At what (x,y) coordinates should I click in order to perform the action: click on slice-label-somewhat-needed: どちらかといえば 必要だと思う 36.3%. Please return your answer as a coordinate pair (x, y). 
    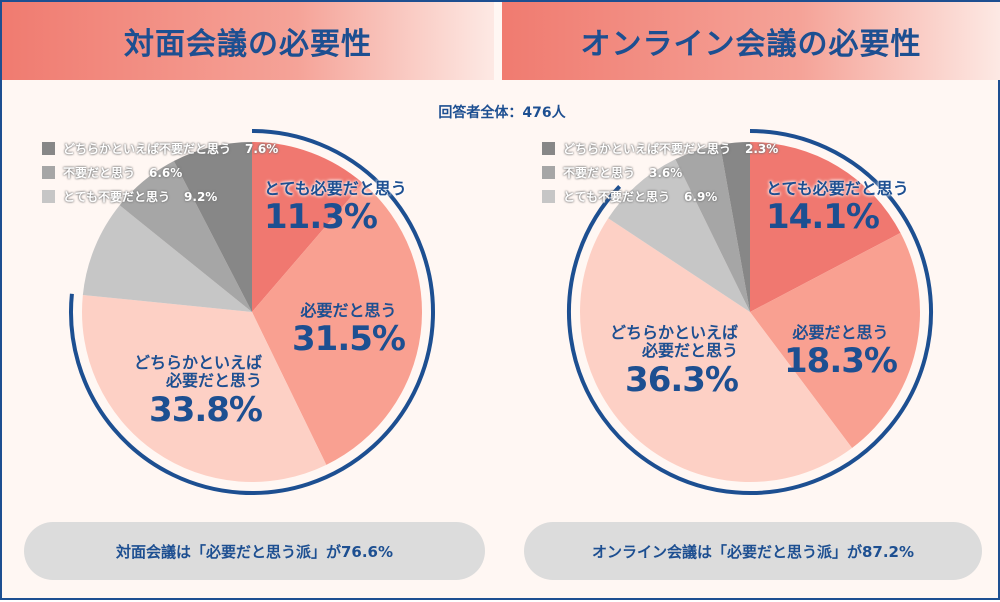
    Looking at the image, I should click on (658, 361).